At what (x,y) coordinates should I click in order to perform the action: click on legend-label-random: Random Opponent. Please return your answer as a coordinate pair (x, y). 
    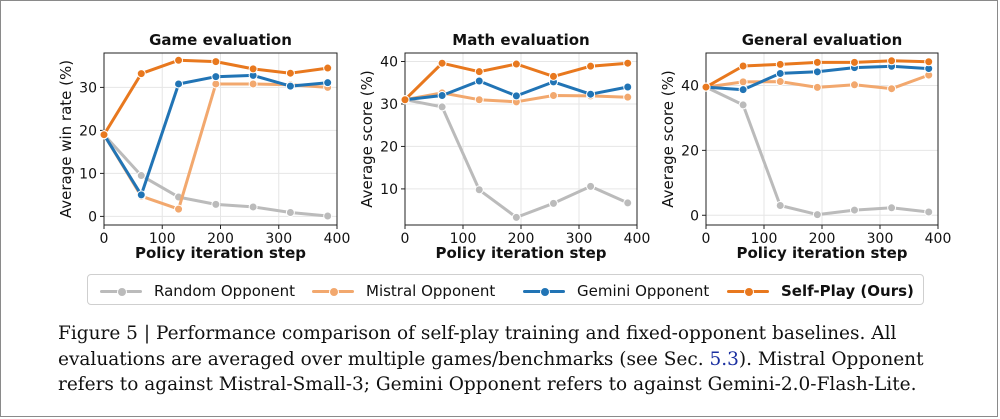
    Looking at the image, I should click on (225, 290).